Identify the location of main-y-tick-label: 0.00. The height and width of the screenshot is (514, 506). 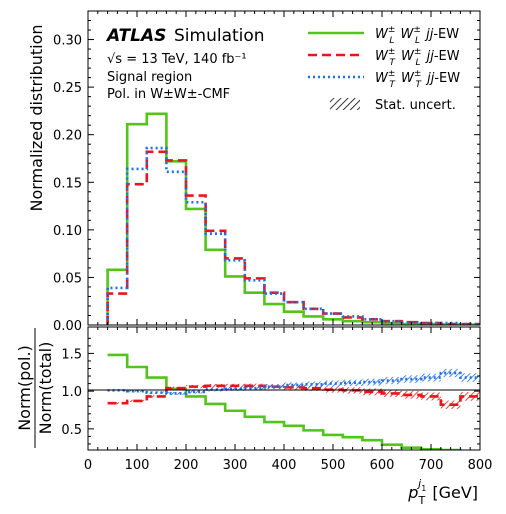
(67, 326).